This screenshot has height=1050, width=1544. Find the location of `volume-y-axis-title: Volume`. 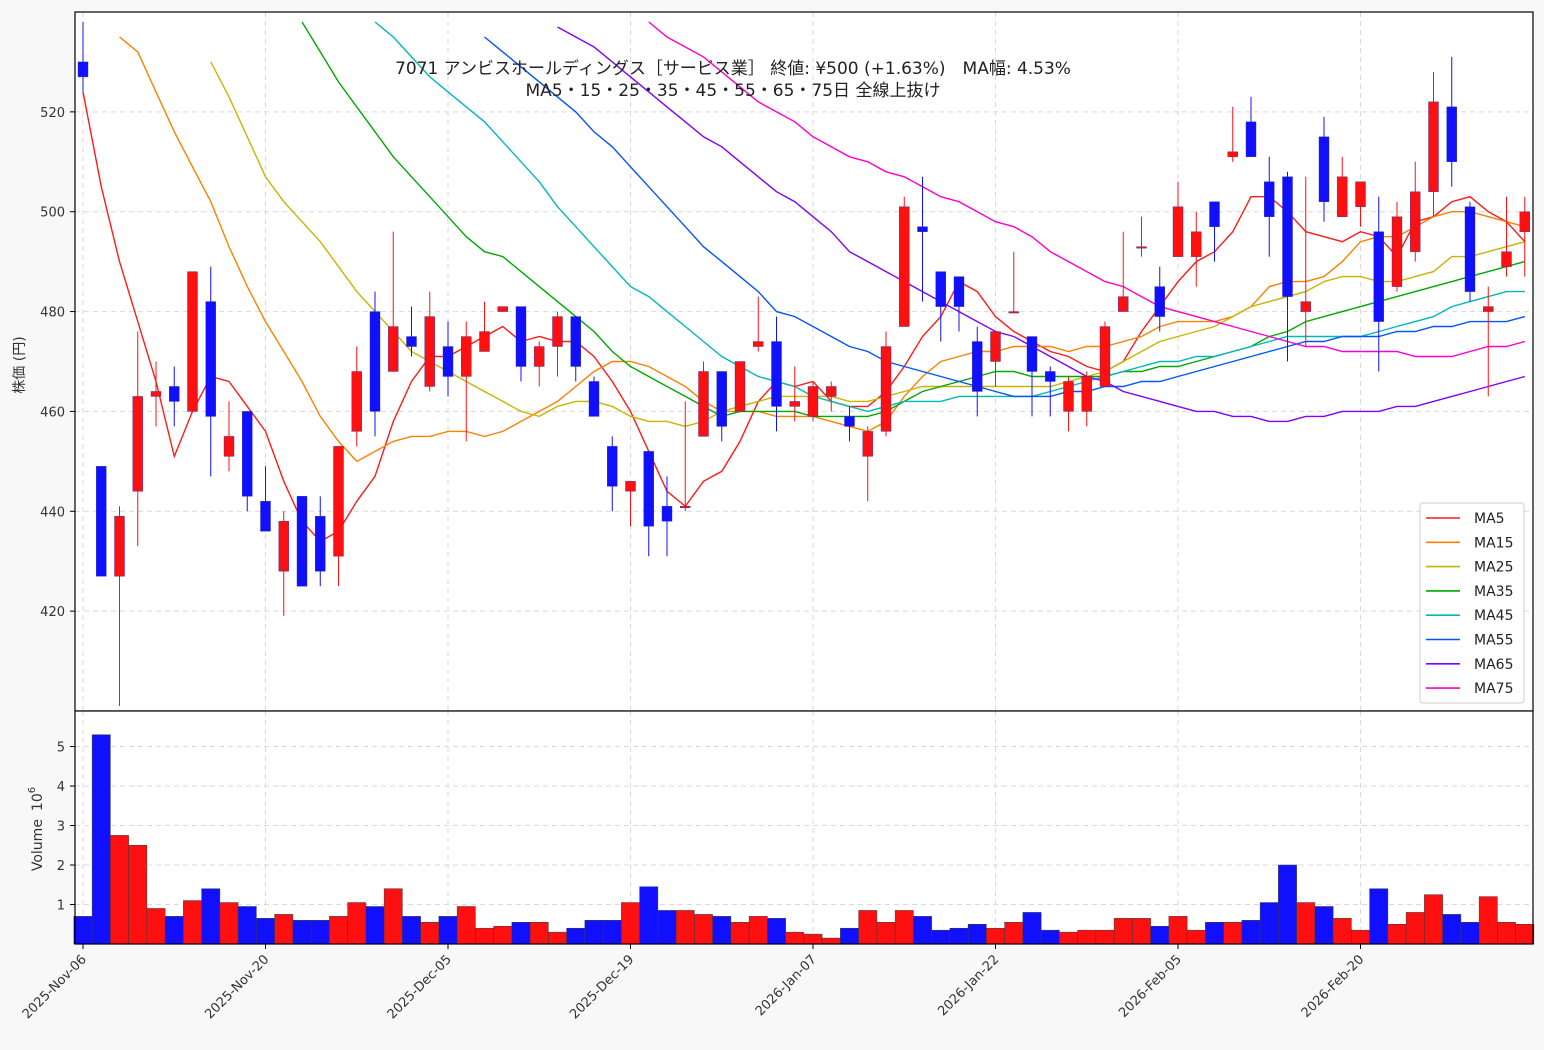

volume-y-axis-title: Volume is located at coordinates (38, 845).